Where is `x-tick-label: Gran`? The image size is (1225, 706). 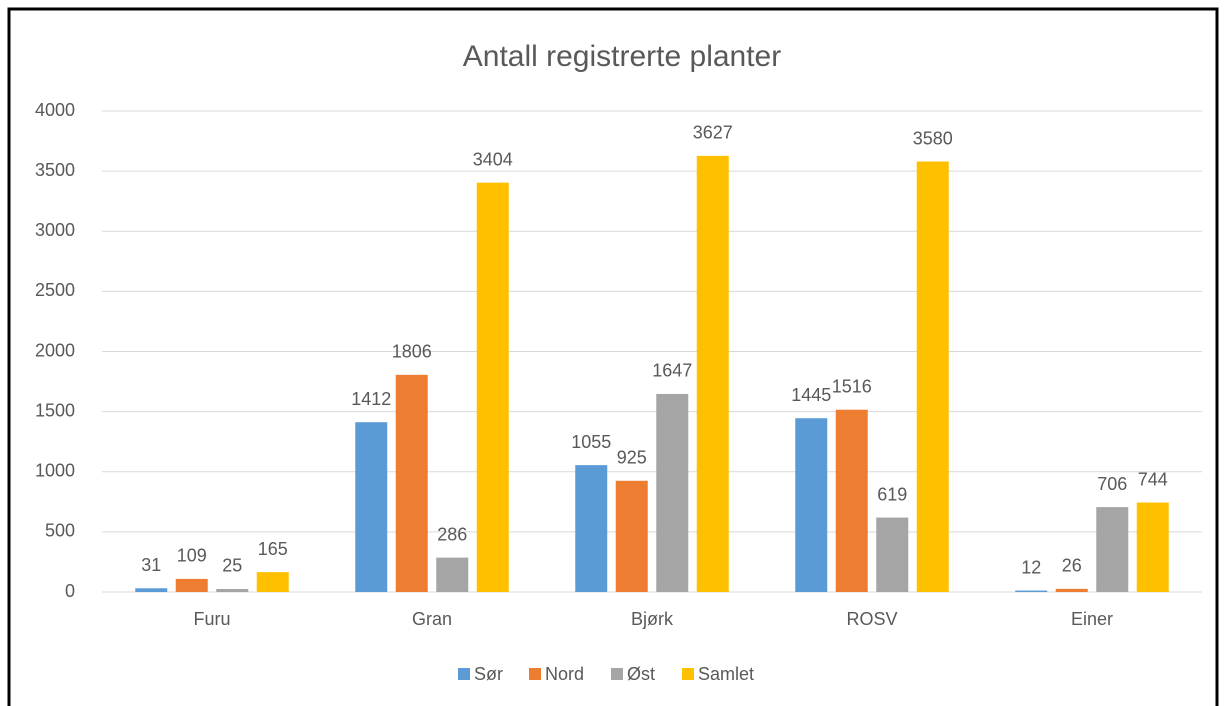
x-tick-label: Gran is located at coordinates (432, 619).